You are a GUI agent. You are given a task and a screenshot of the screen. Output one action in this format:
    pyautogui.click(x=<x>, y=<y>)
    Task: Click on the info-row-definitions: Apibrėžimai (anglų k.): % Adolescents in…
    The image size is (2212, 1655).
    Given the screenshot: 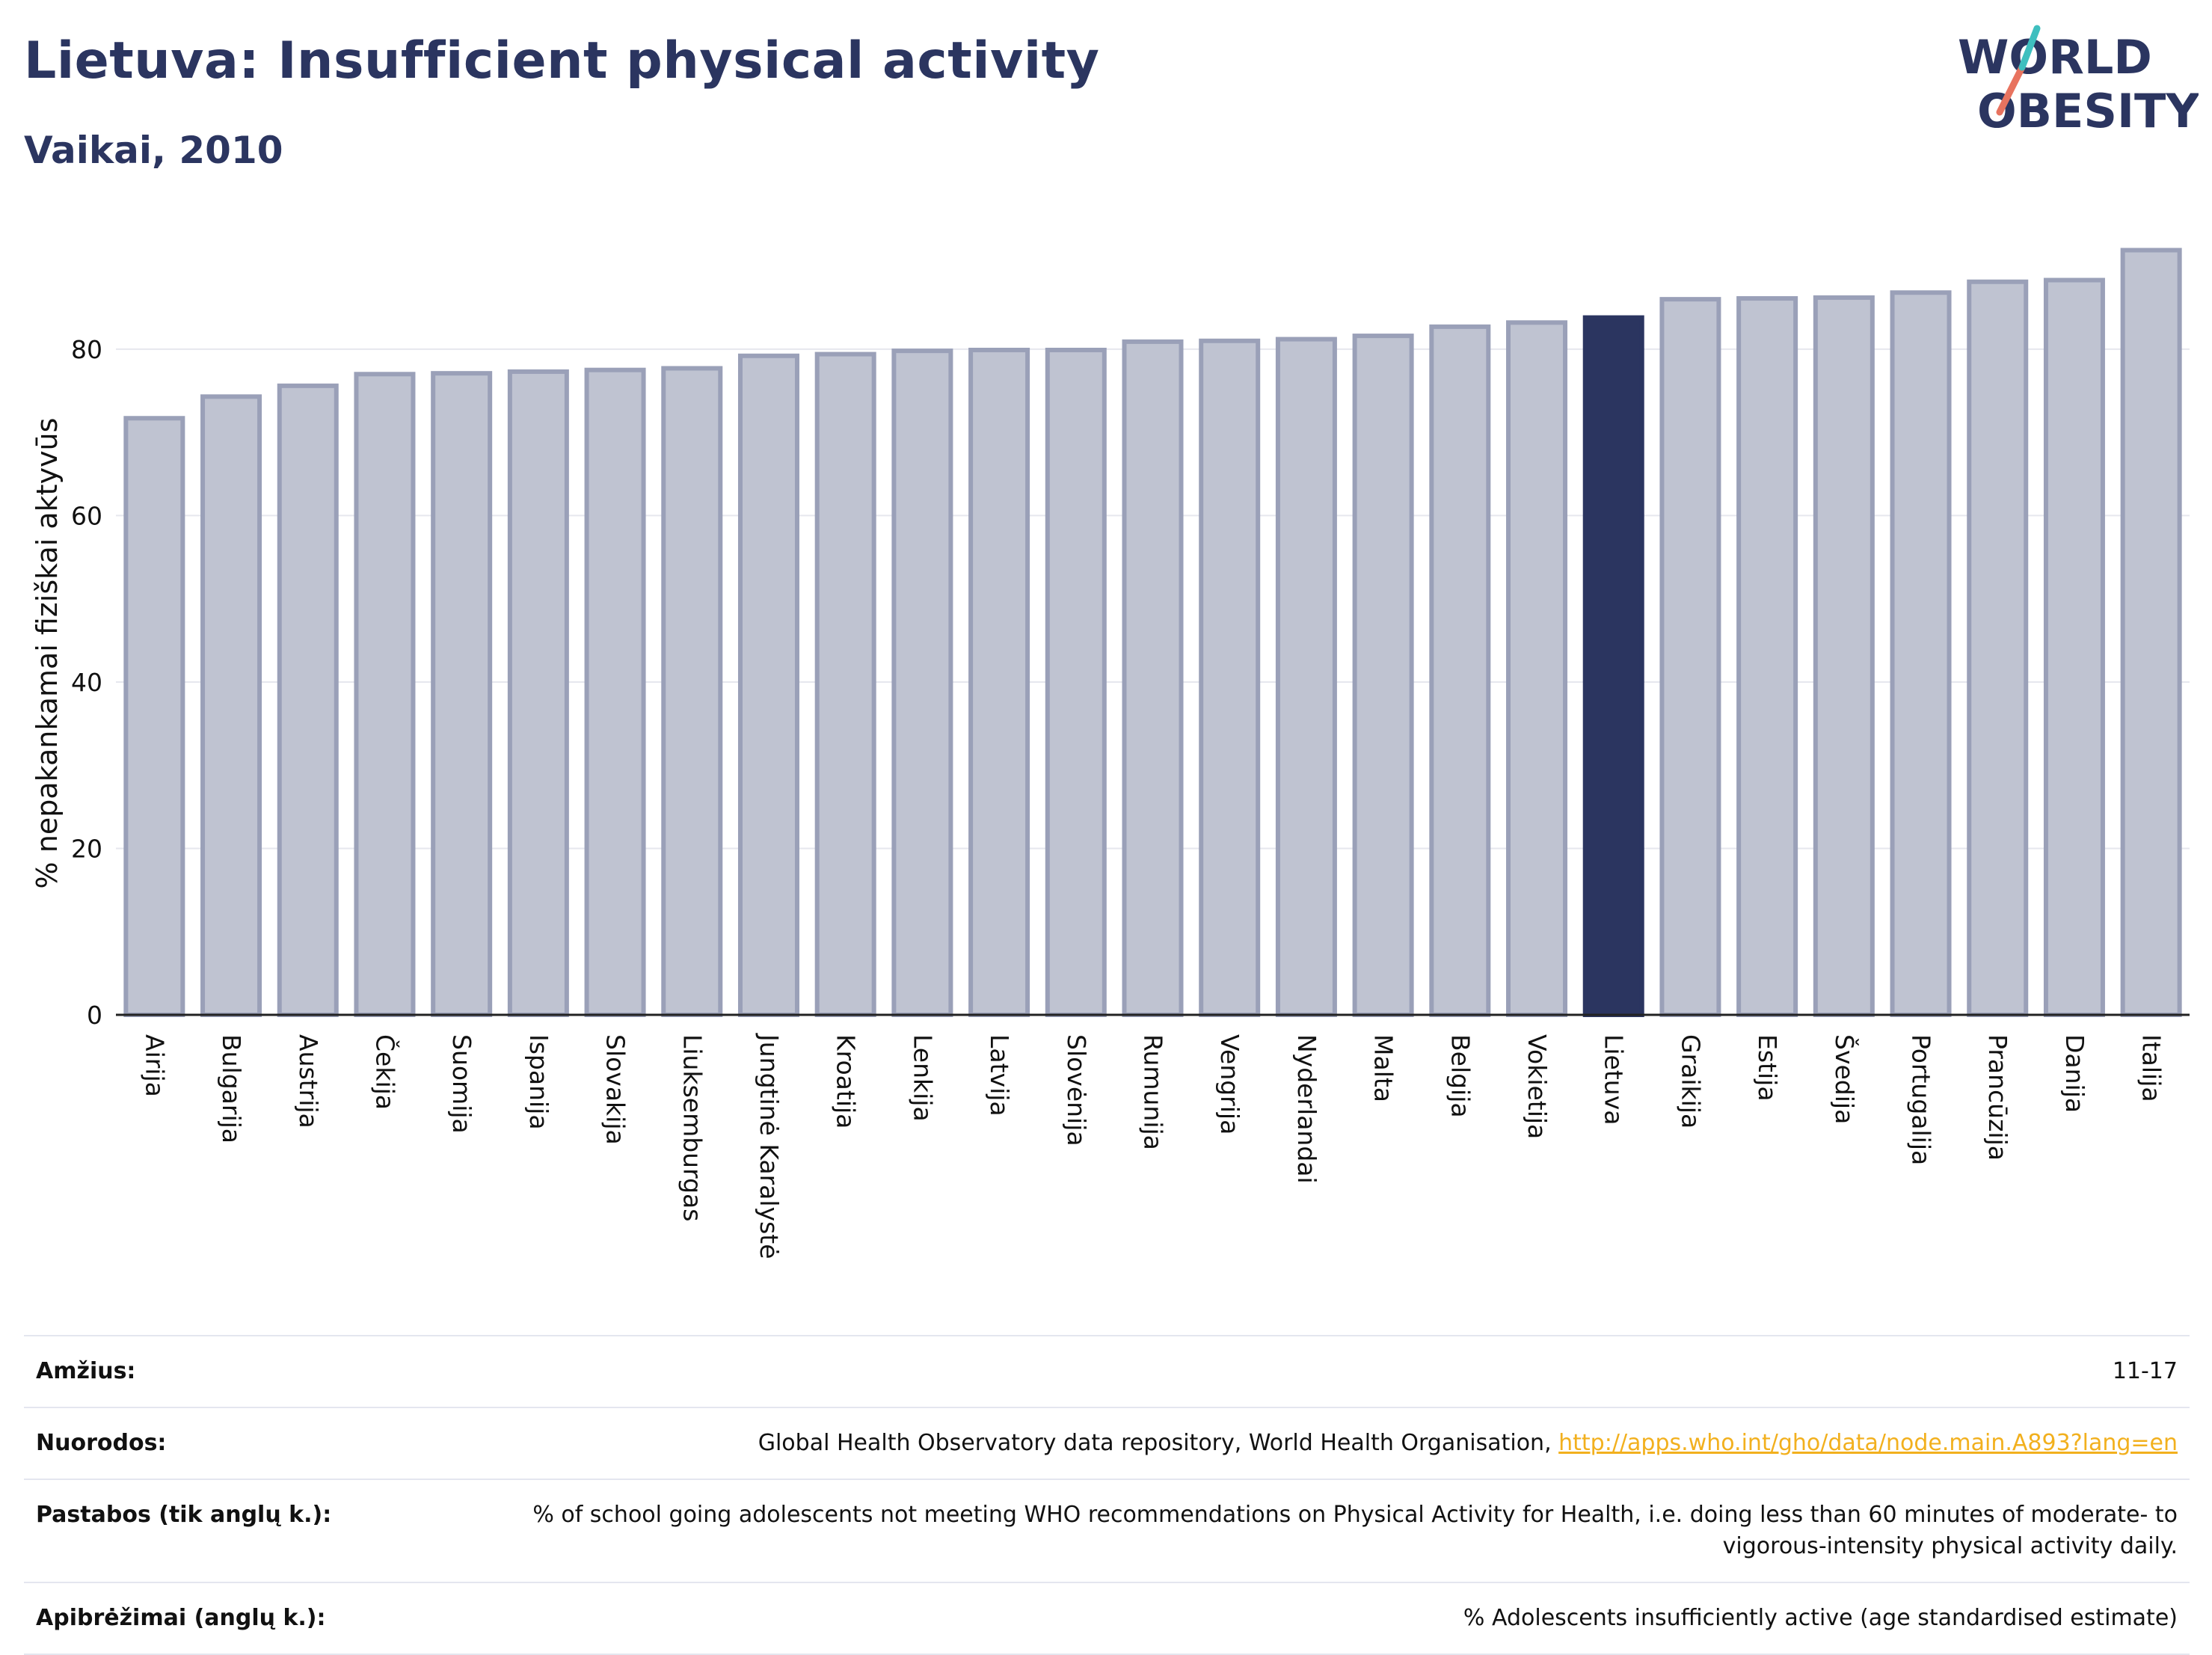 What is the action you would take?
    pyautogui.click(x=1107, y=1618)
    